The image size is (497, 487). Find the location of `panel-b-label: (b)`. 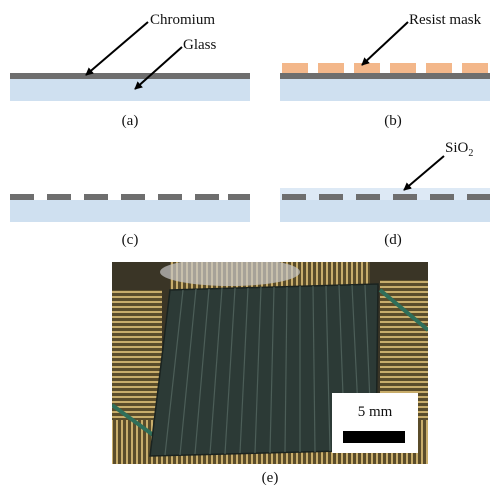

panel-b-label: (b) is located at coordinates (393, 121).